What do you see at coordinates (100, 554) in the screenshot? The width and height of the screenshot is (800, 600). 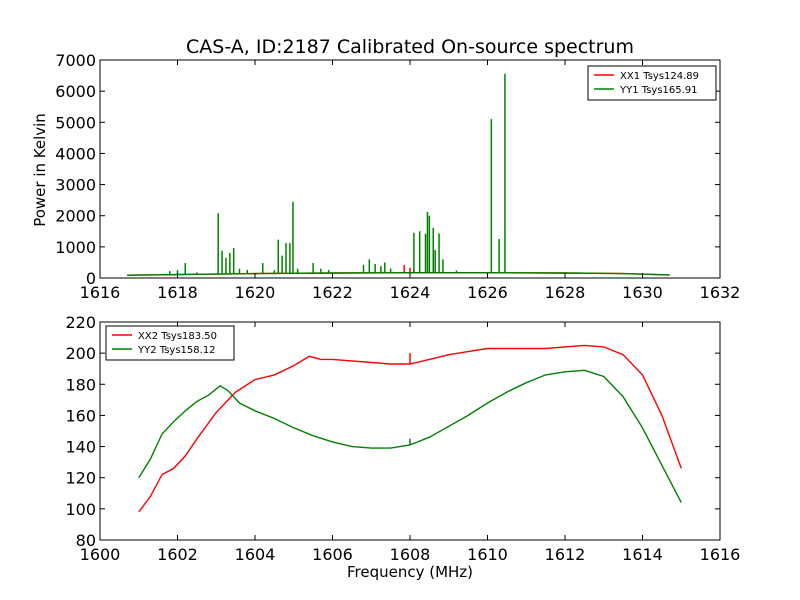 I see `x-tick-label: 1600` at bounding box center [100, 554].